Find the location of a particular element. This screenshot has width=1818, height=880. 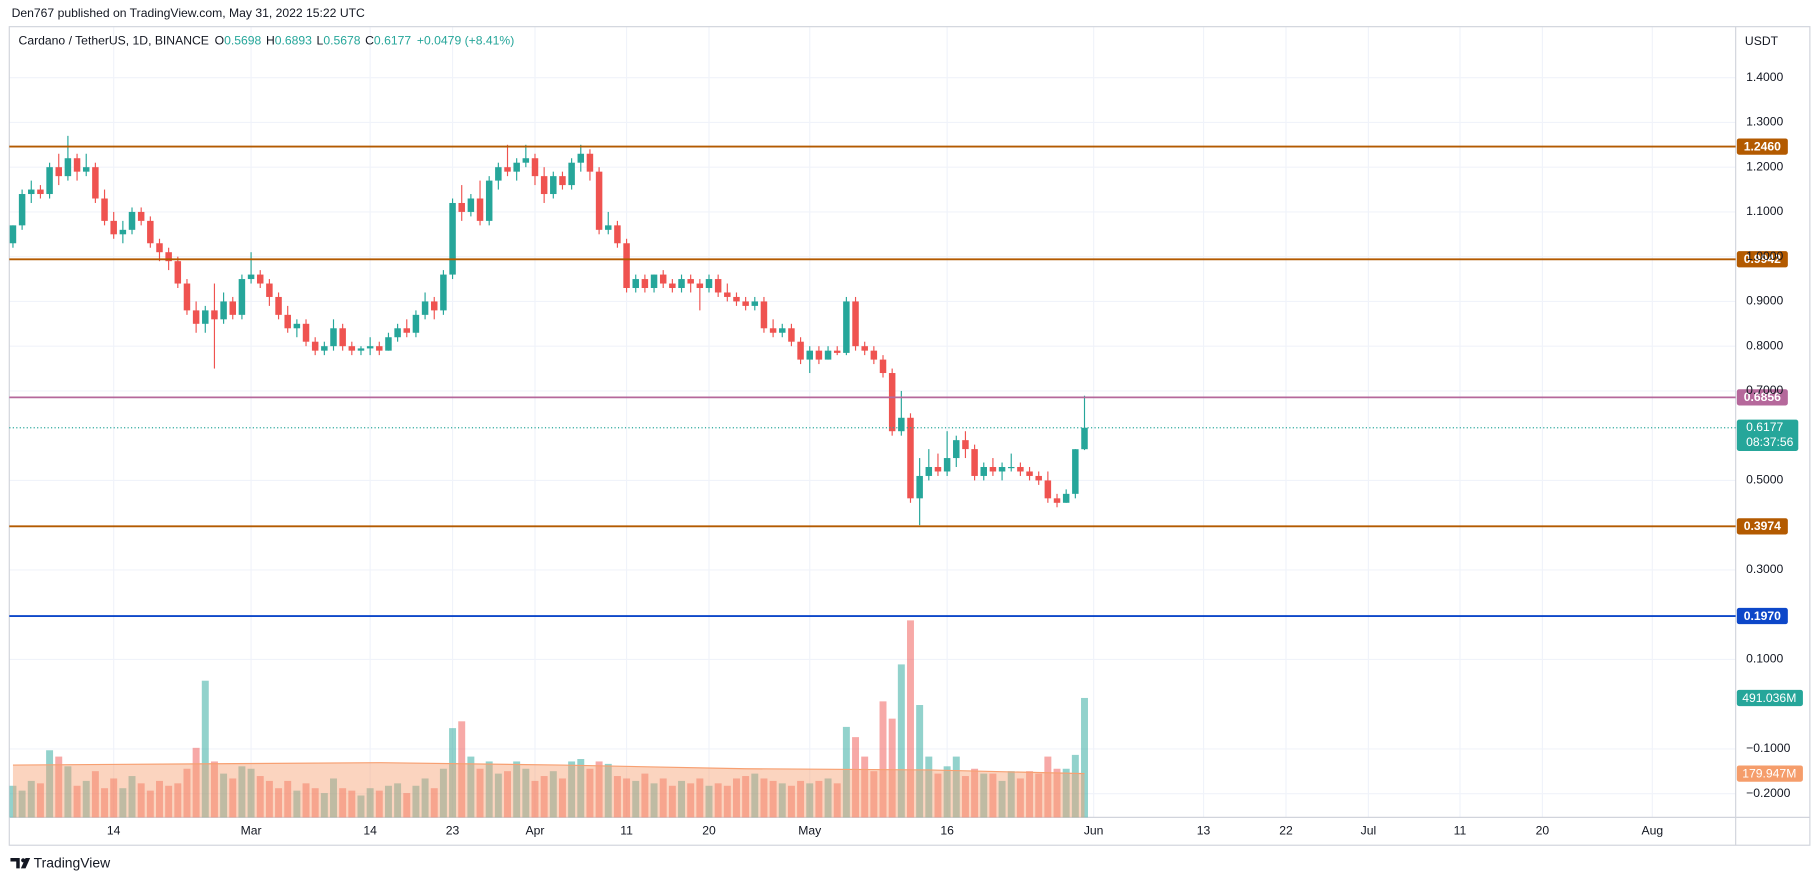

y-tick-label: 1.2000 is located at coordinates (1764, 166).